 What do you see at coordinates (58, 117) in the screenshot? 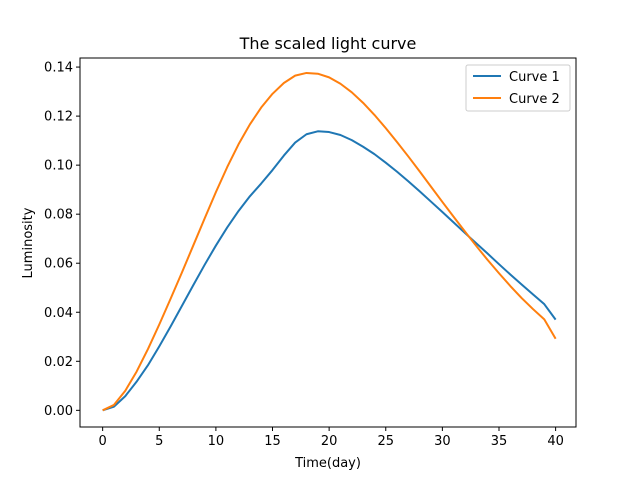
I see `y-tick-label: 0.12` at bounding box center [58, 117].